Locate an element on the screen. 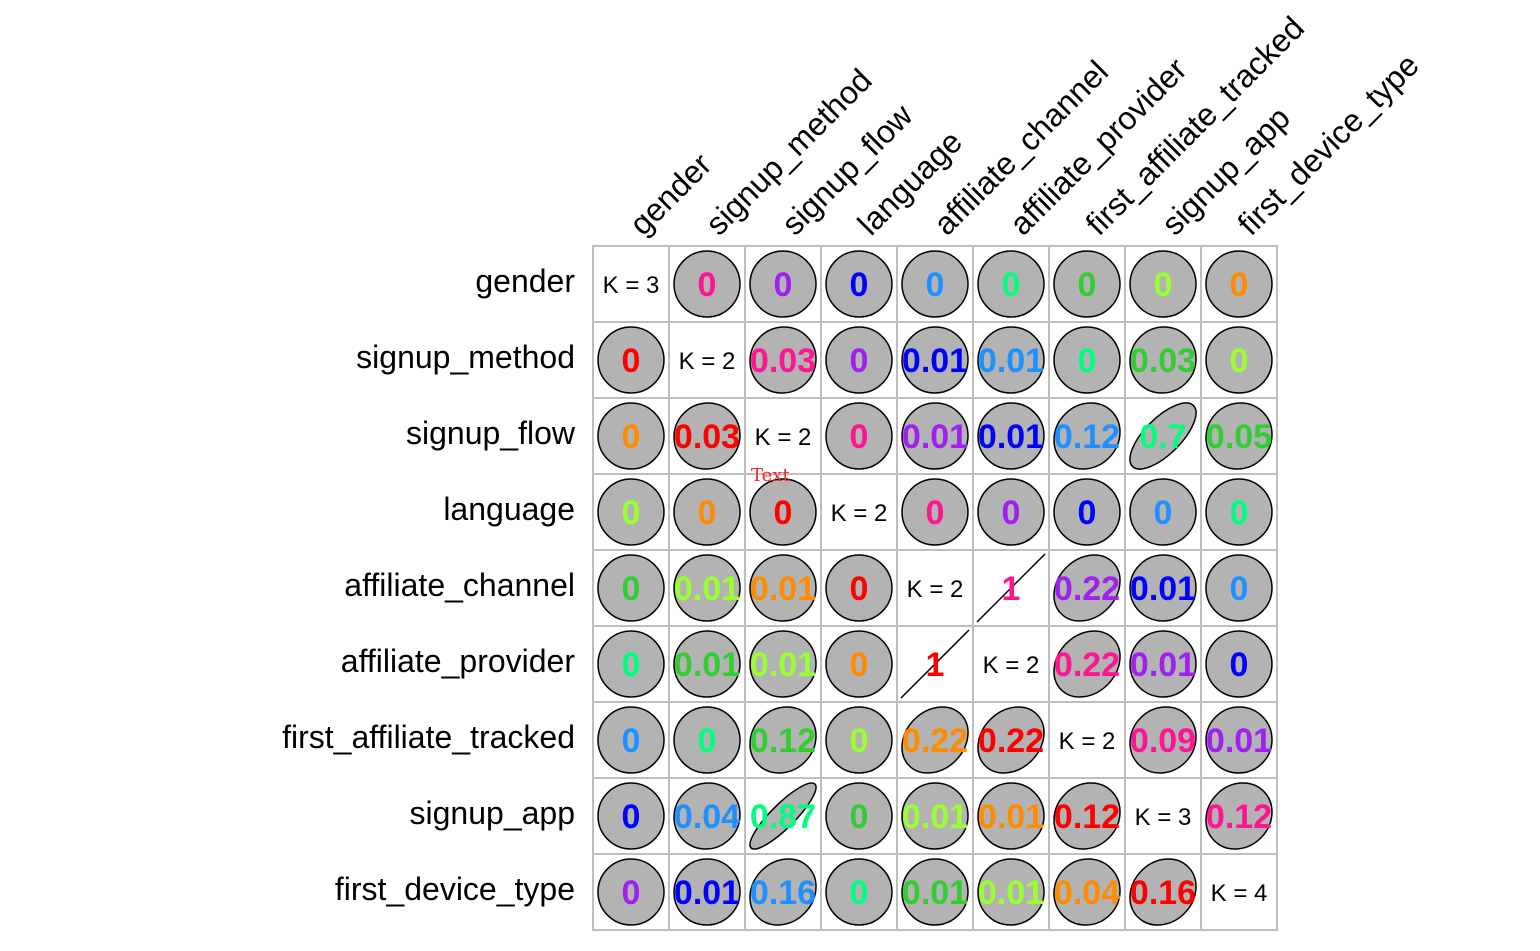  value-label: 0.05 is located at coordinates (1239, 437).